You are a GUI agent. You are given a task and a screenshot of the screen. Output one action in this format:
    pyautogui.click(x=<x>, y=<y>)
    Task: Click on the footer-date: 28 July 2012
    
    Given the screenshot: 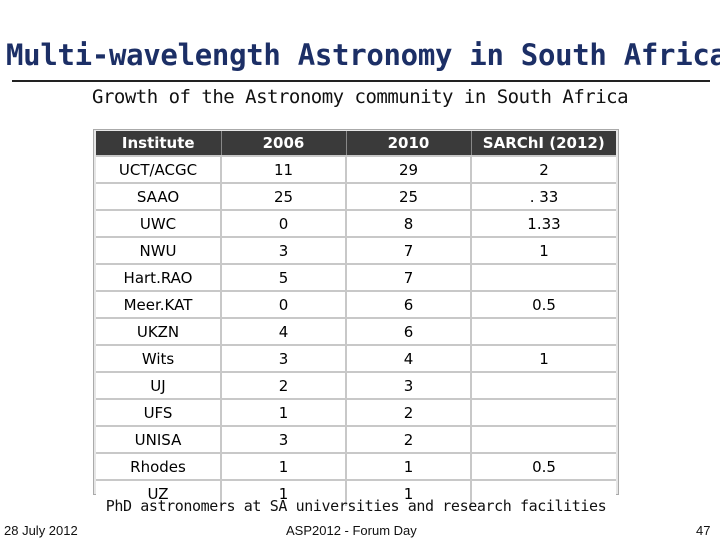 What is the action you would take?
    pyautogui.click(x=41, y=530)
    